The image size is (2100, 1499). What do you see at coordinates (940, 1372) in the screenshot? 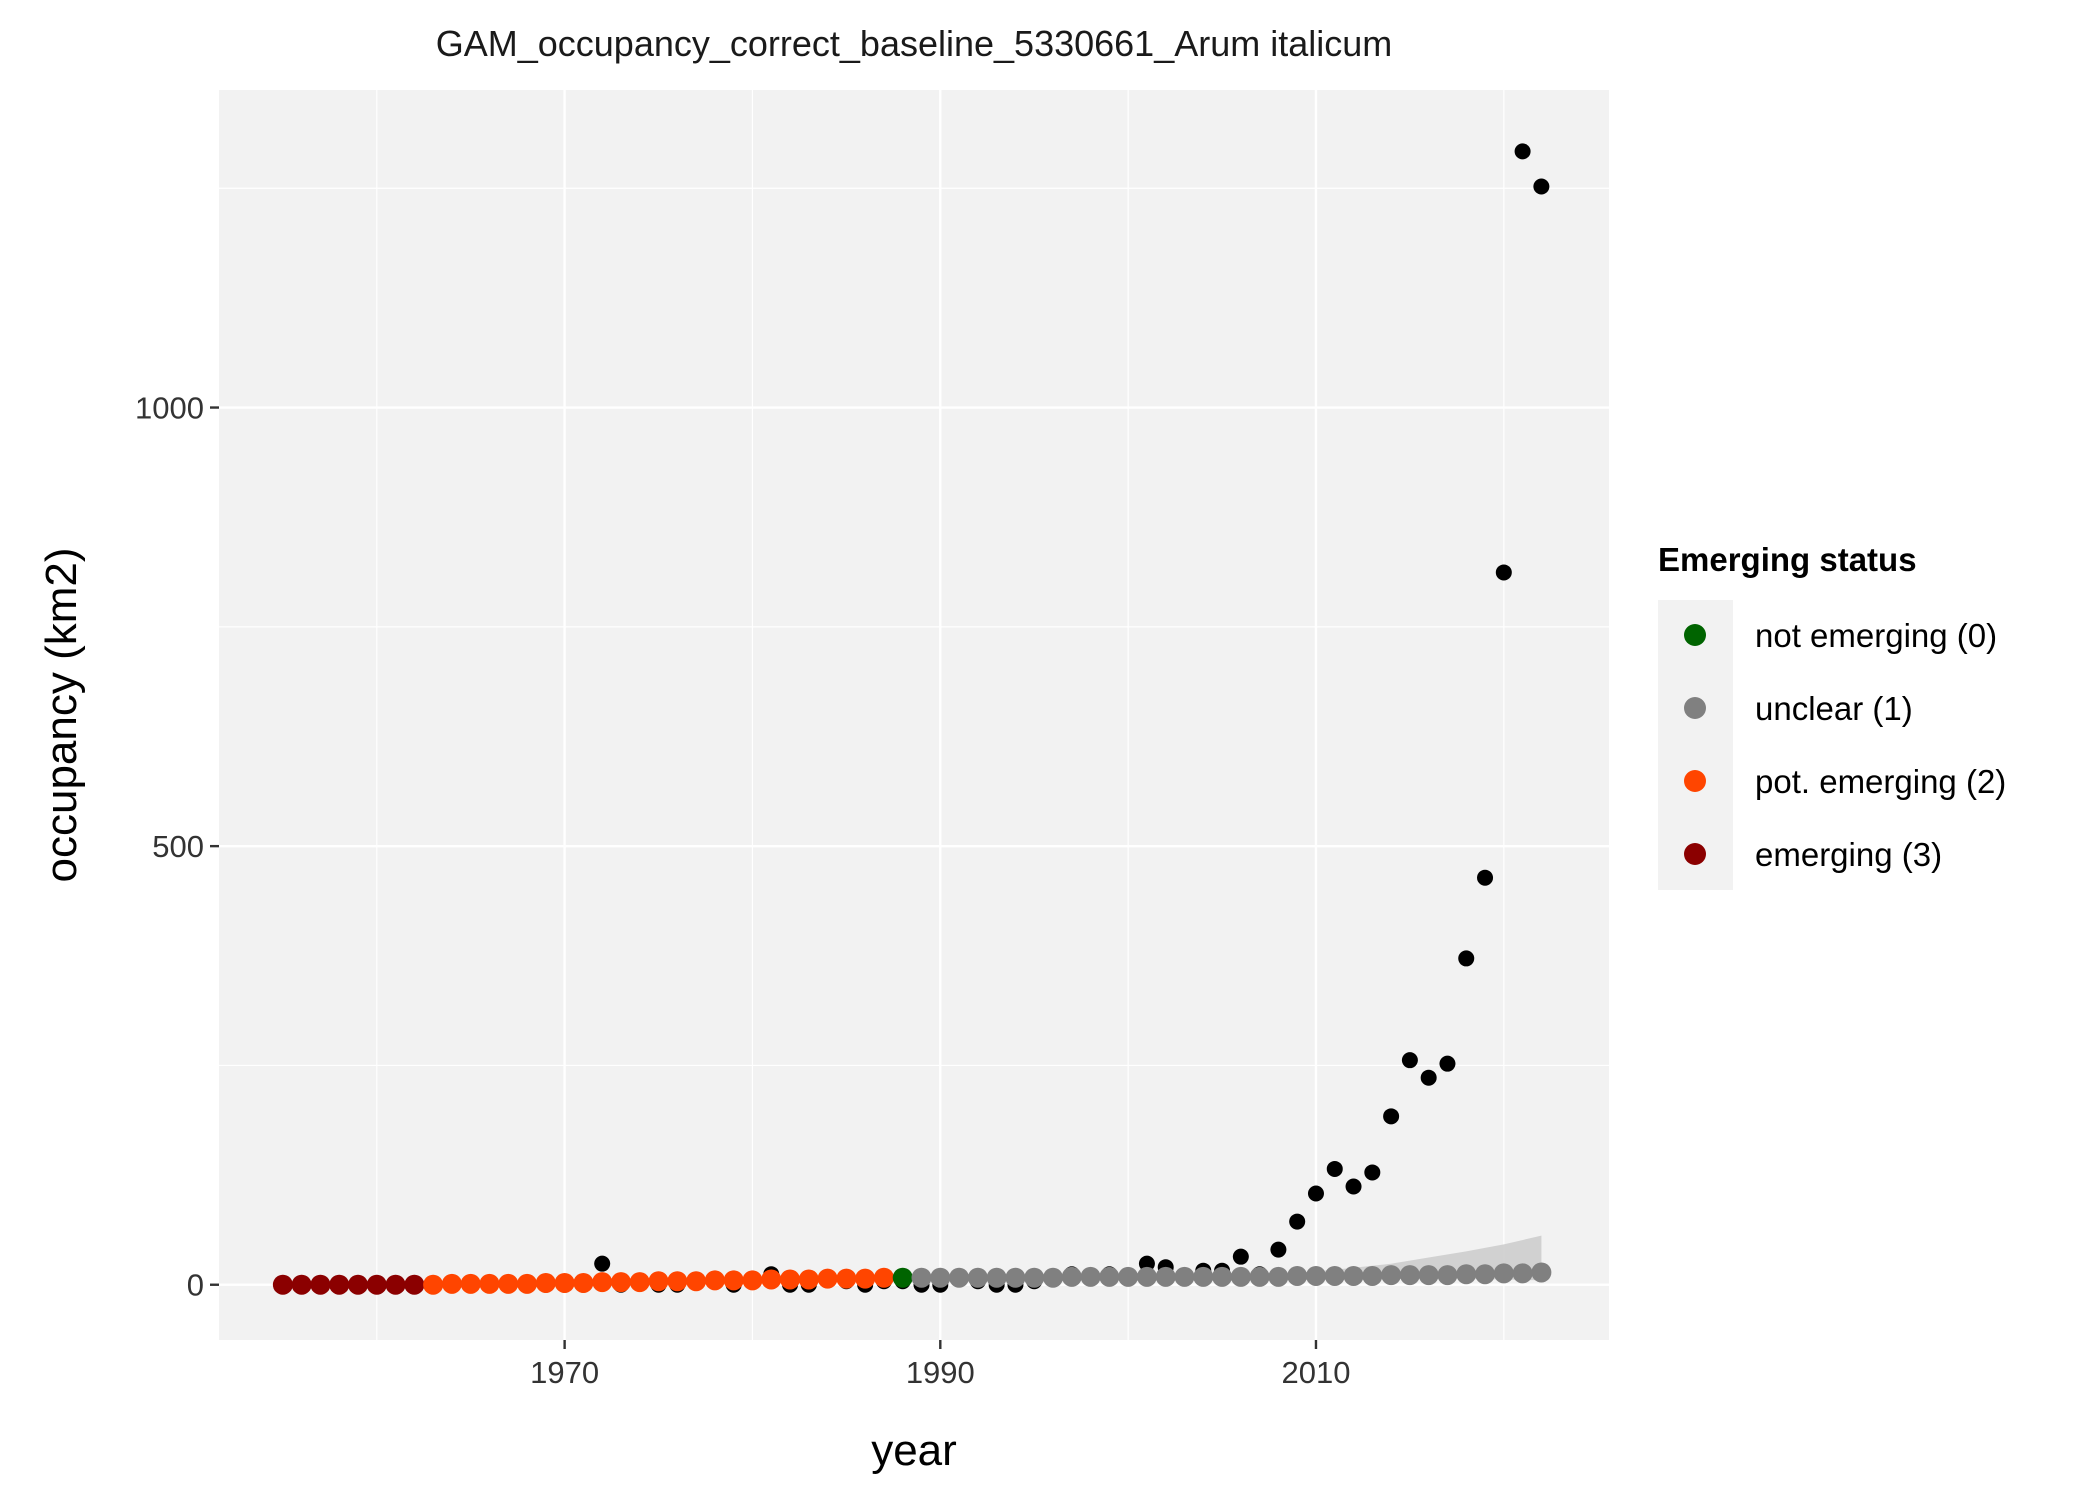
I see `x-tick-label: 1990` at bounding box center [940, 1372].